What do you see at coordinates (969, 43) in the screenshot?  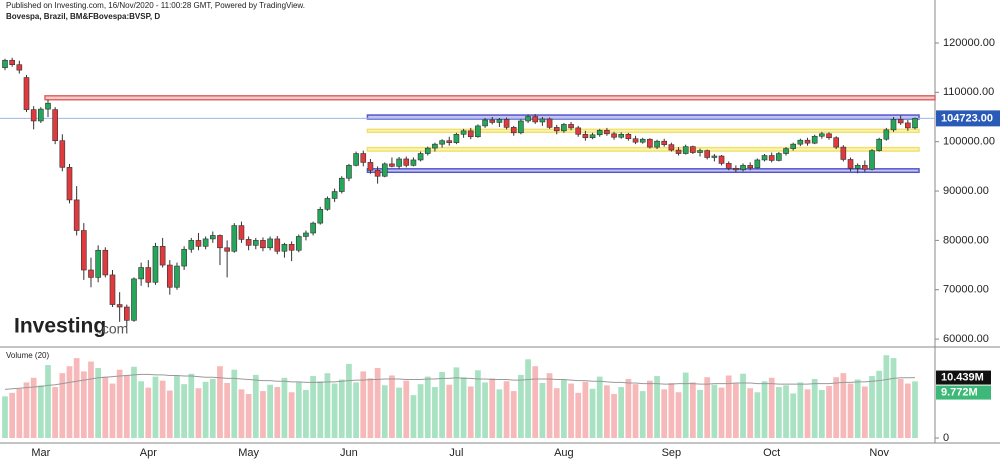 I see `y-tick-label: 120000.00` at bounding box center [969, 43].